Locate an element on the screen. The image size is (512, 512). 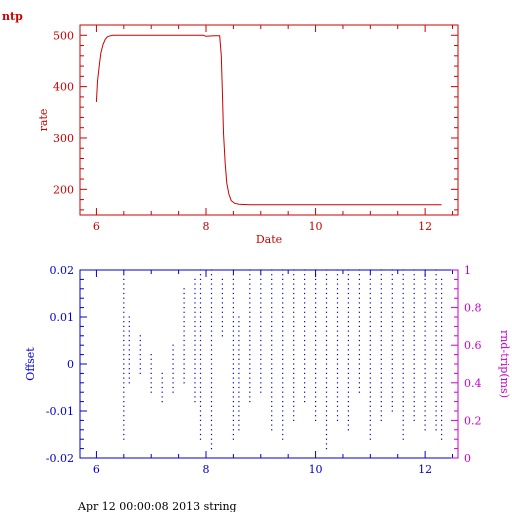
offset-y-tick-label: -0.01 is located at coordinates (60, 411).